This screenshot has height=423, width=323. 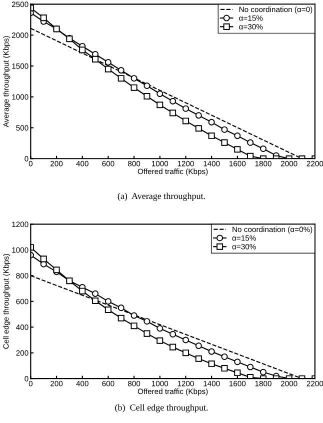 What do you see at coordinates (161, 196) in the screenshot?
I see `text: (a) Average throughput.` at bounding box center [161, 196].